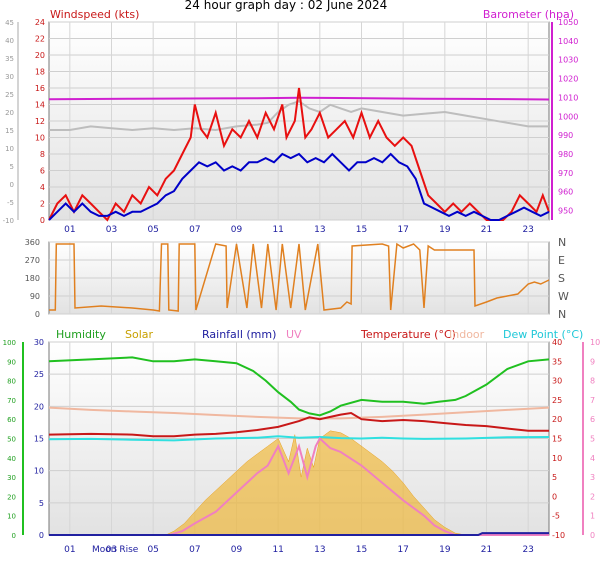 The height and width of the screenshot is (561, 608). I want to click on uv-line, so click(299, 486).